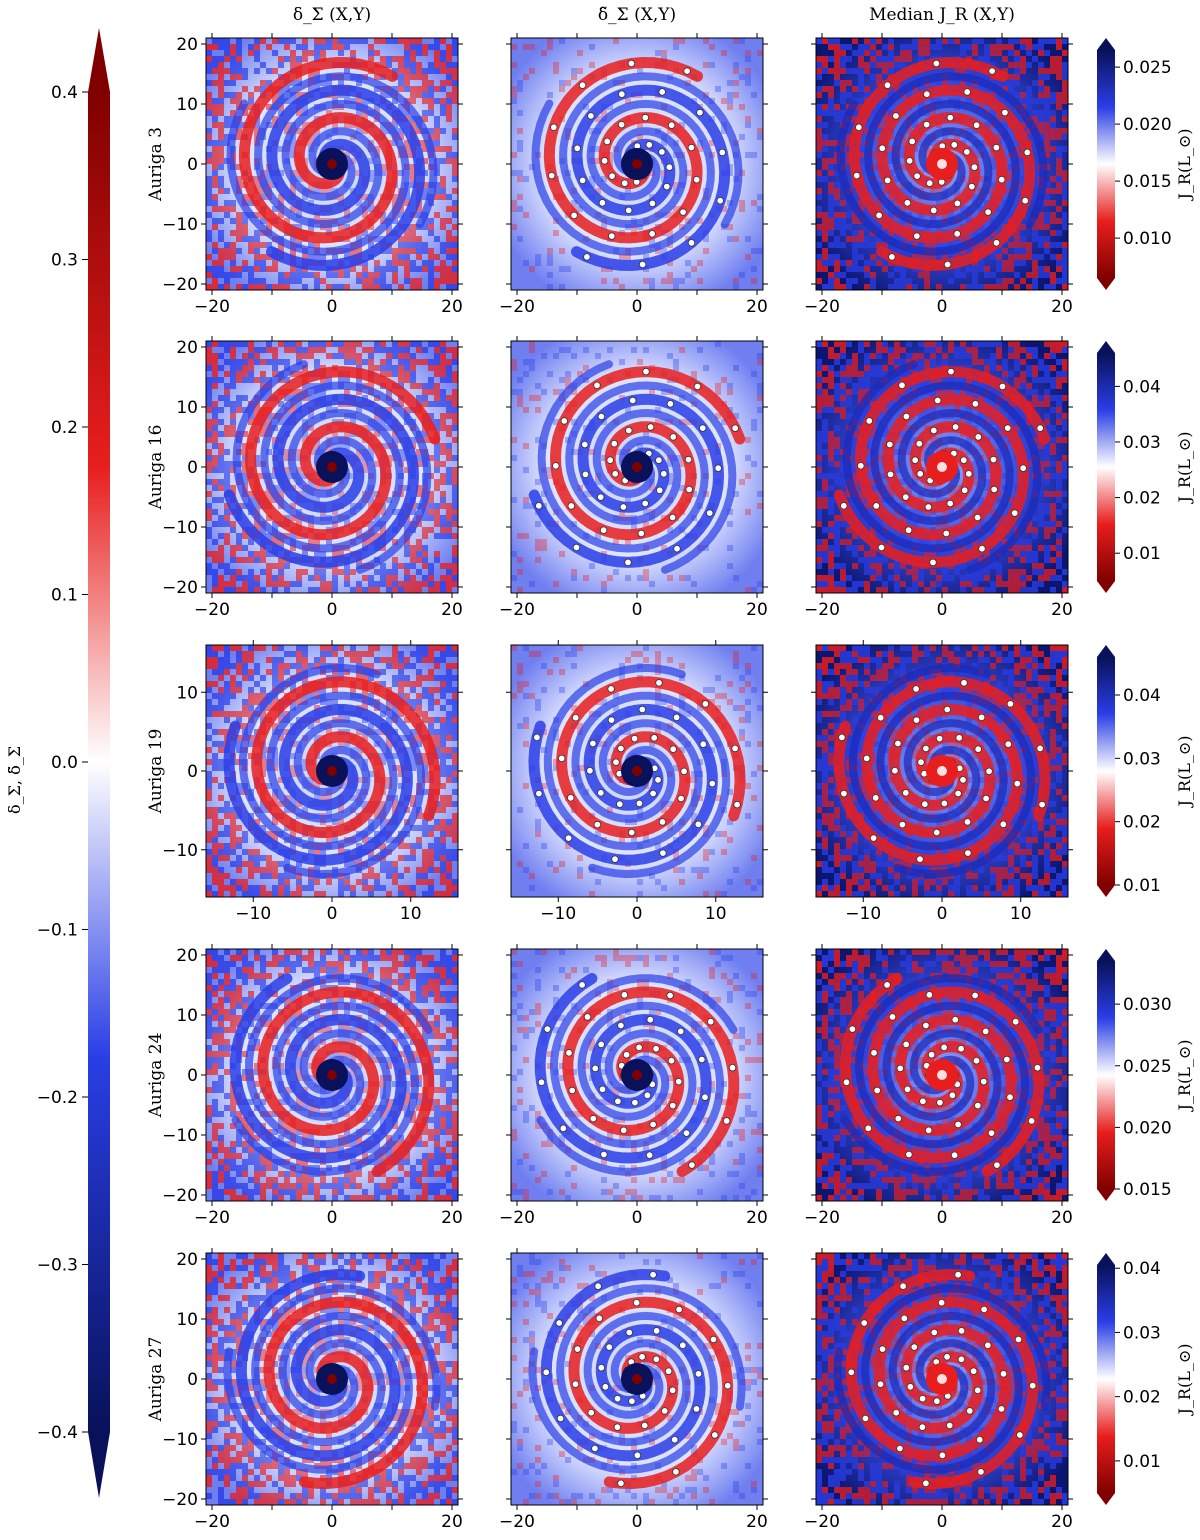 This screenshot has width=1200, height=1540. What do you see at coordinates (321, 480) in the screenshot?
I see `spiral-arm` at bounding box center [321, 480].